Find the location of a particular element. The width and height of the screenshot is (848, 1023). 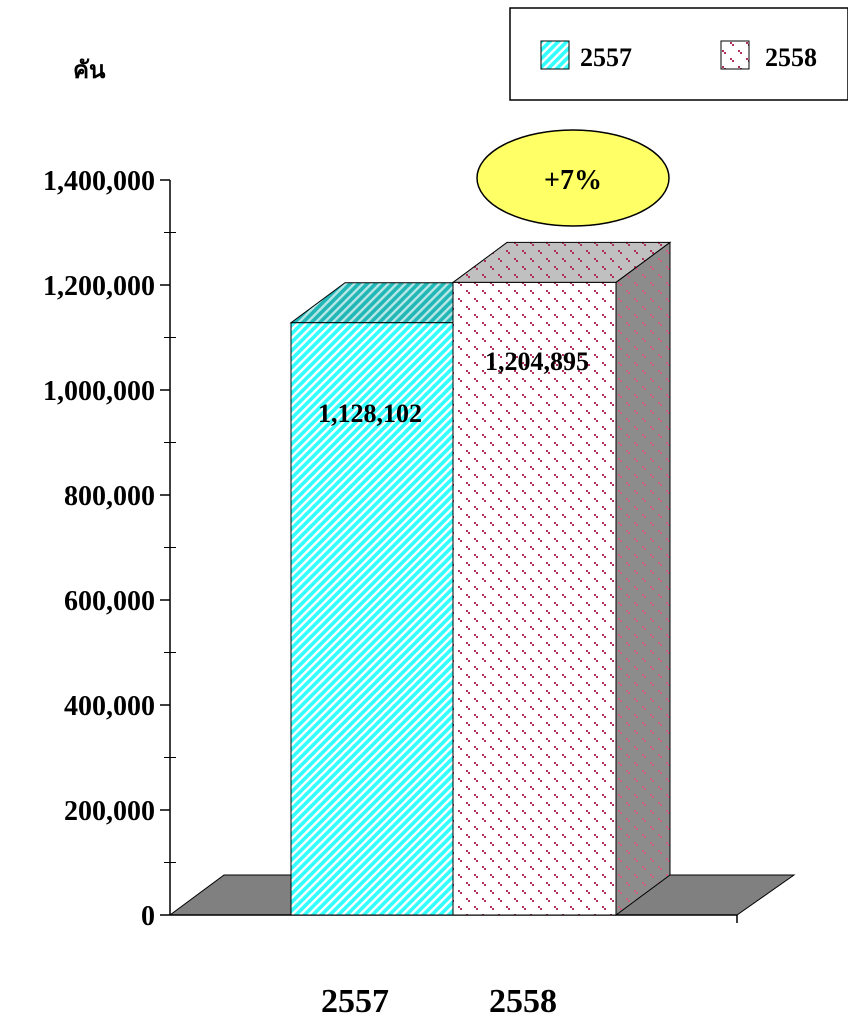

y-tick-label: 0 is located at coordinates (148, 916).